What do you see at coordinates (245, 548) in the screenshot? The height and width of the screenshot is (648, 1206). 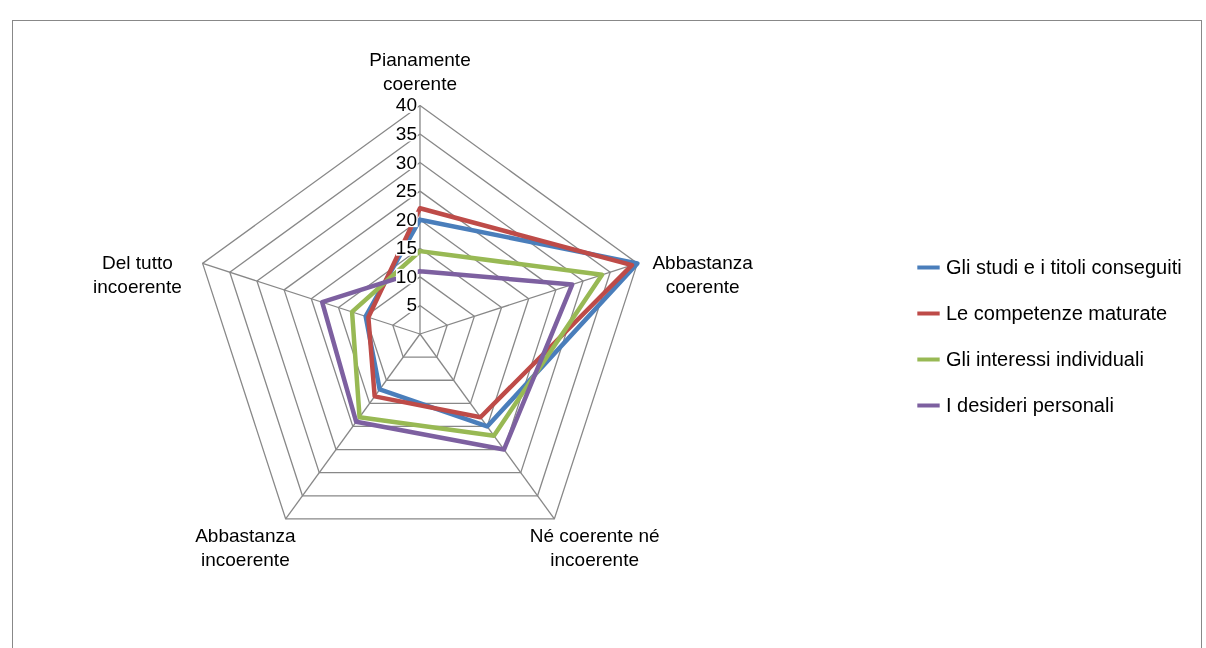 I see `spoke-label: Abbastanza incoerente` at bounding box center [245, 548].